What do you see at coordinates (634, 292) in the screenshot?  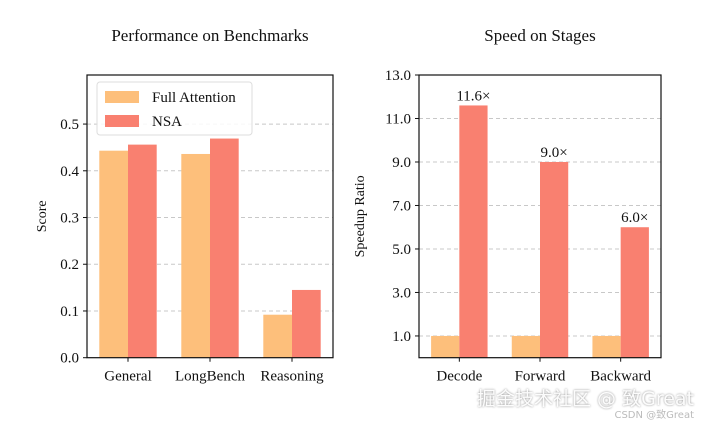 I see `bar-series-1-backward` at bounding box center [634, 292].